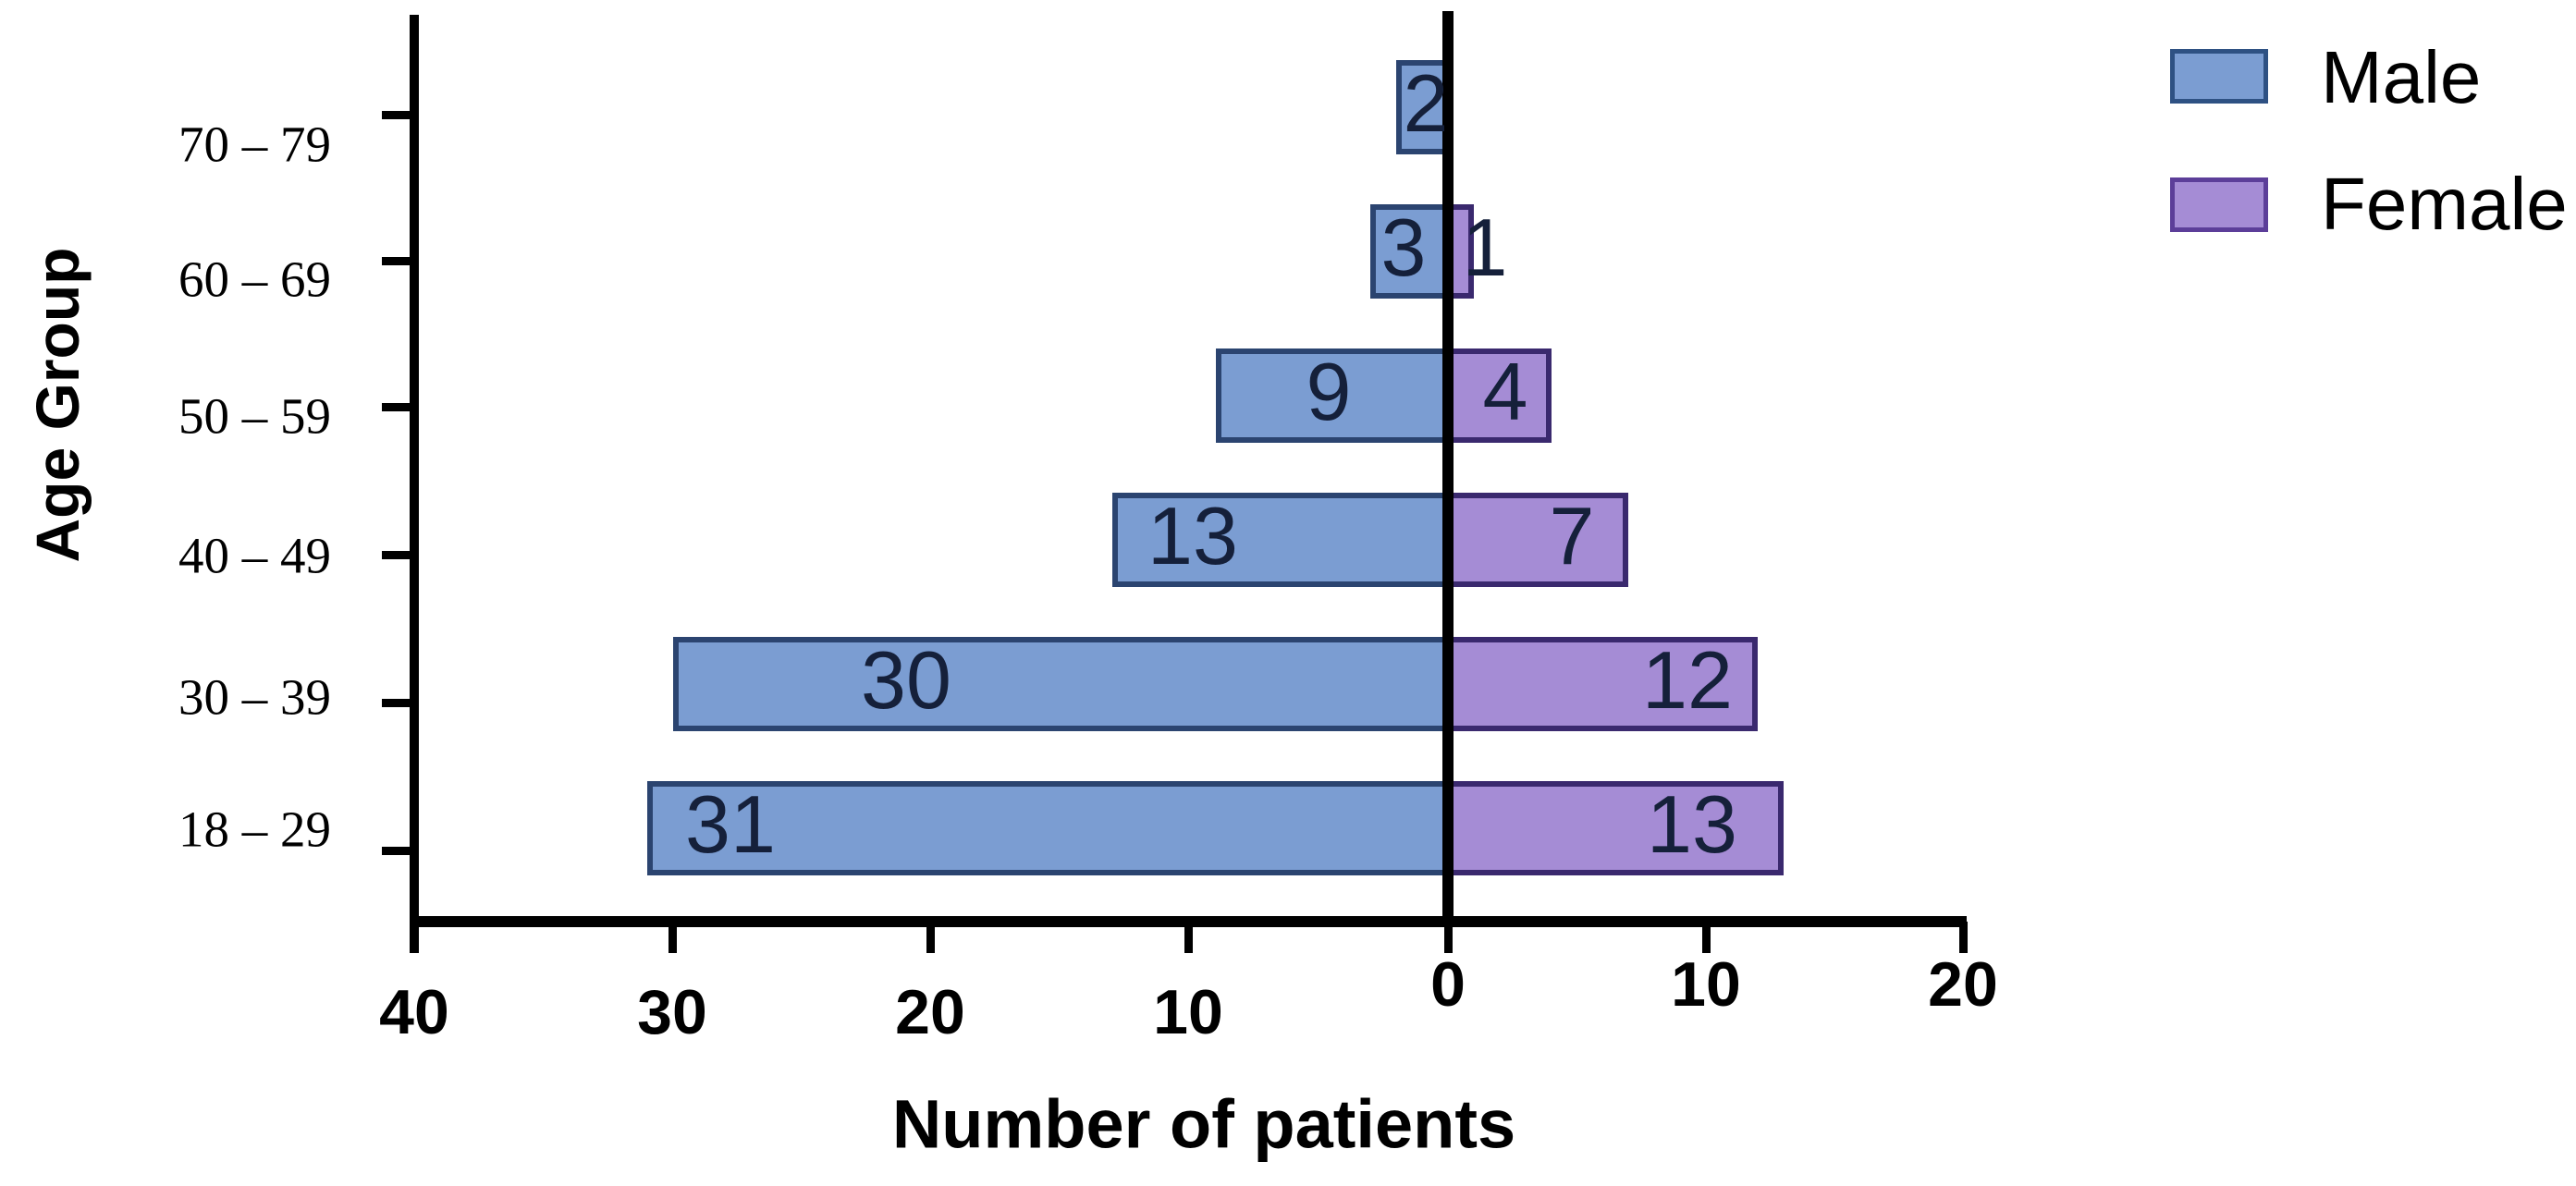  Describe the element at coordinates (1329, 391) in the screenshot. I see `bar-value-label: 9` at that location.